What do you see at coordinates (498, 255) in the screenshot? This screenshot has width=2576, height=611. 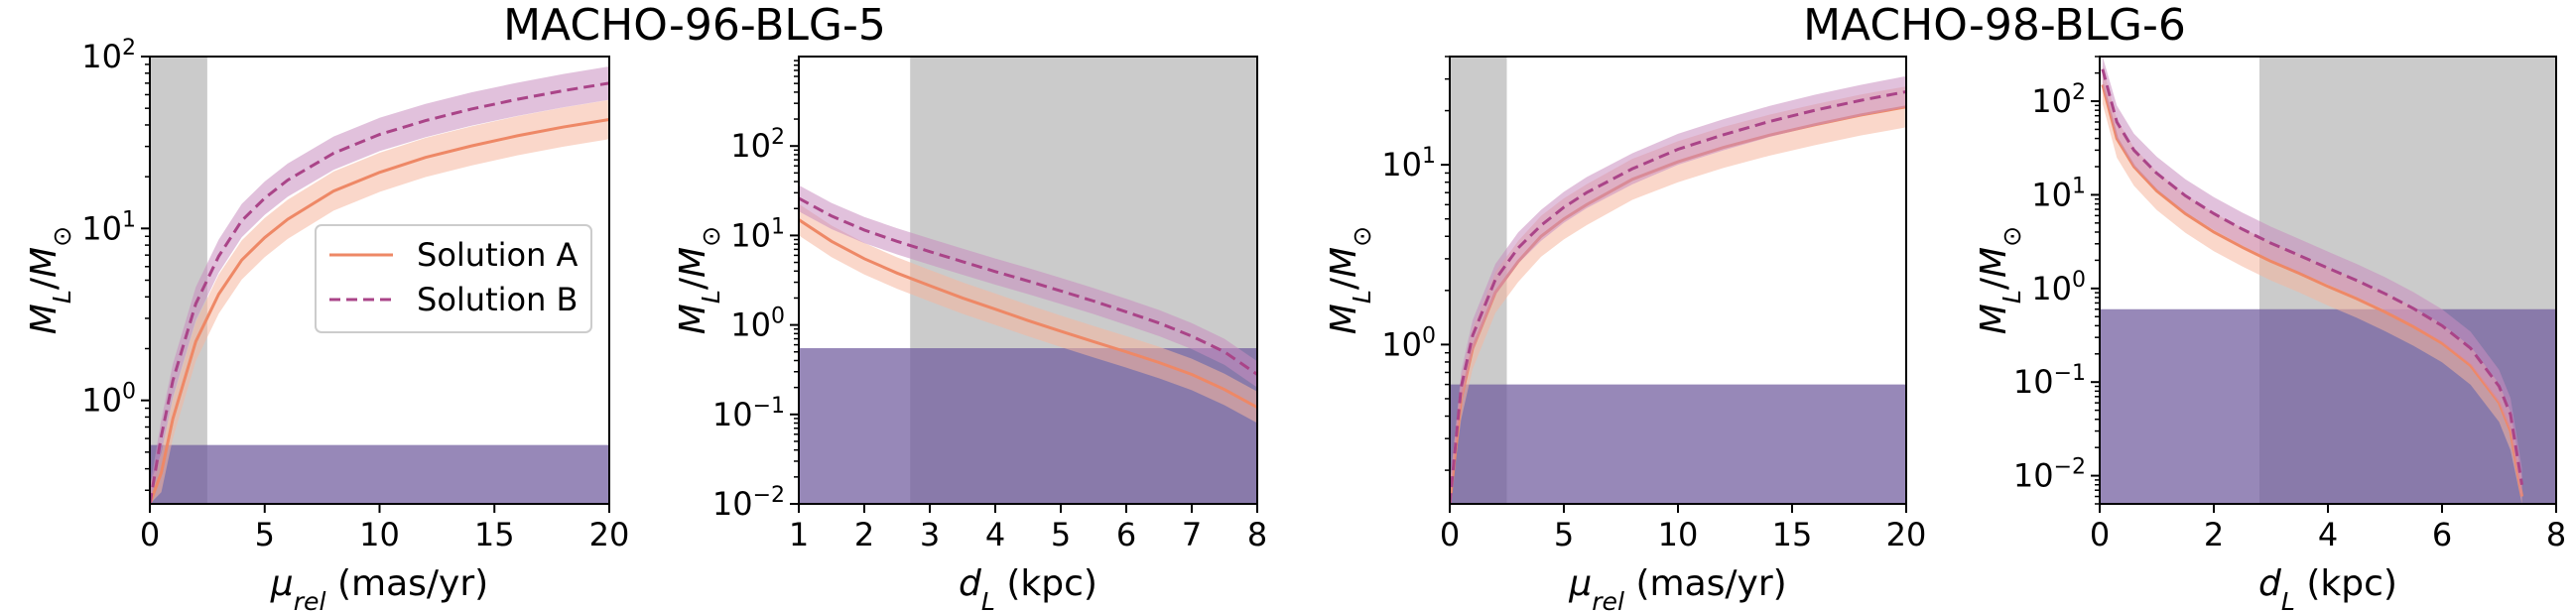 I see `legend-label-solution-a: Solution A` at bounding box center [498, 255].